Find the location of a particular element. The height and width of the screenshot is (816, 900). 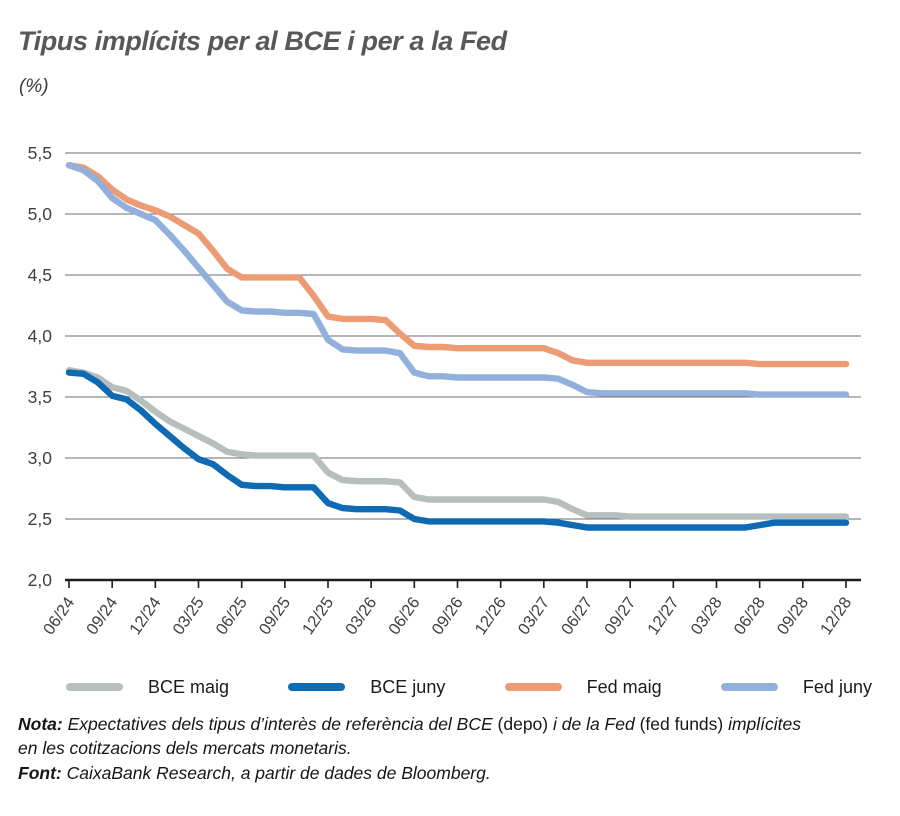

fed-juny-line-swatch is located at coordinates (749, 687).